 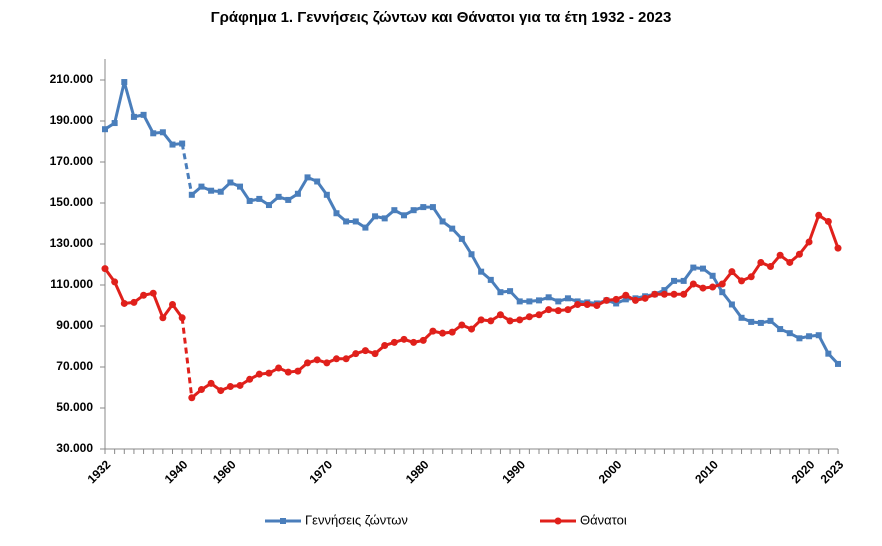 I want to click on y-tick-label: 90.000, so click(x=74, y=325).